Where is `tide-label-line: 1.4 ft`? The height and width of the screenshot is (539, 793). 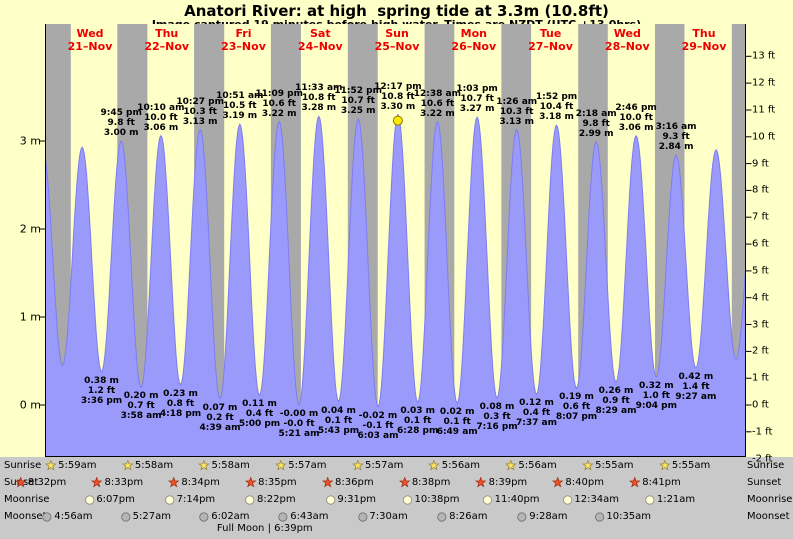 tide-label-line: 1.4 ft is located at coordinates (696, 387).